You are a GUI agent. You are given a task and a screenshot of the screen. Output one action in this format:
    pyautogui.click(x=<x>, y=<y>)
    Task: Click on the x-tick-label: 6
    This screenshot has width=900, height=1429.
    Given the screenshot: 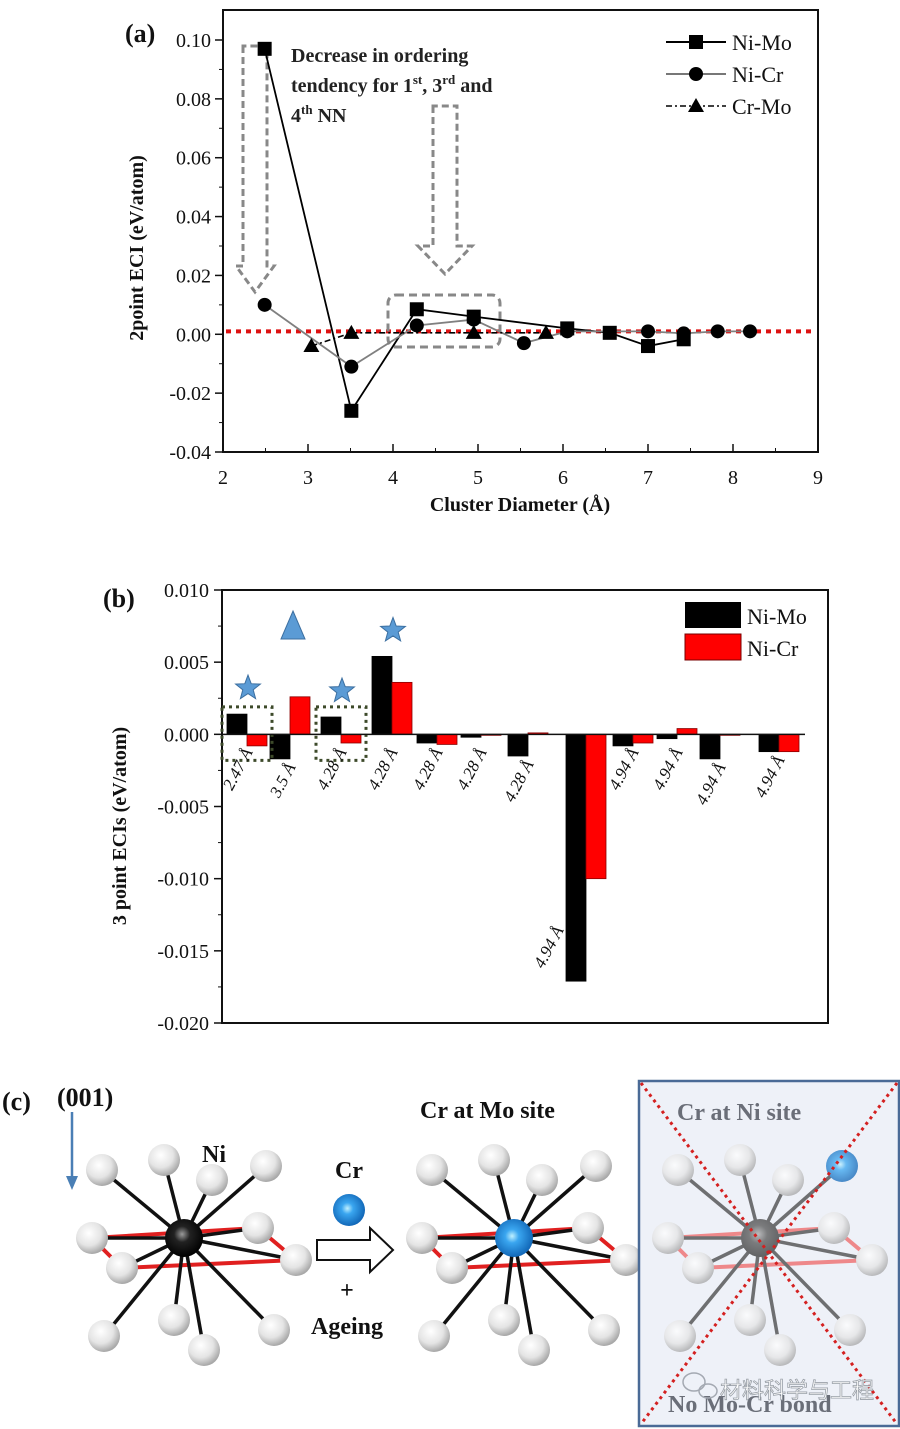 What is the action you would take?
    pyautogui.click(x=563, y=478)
    